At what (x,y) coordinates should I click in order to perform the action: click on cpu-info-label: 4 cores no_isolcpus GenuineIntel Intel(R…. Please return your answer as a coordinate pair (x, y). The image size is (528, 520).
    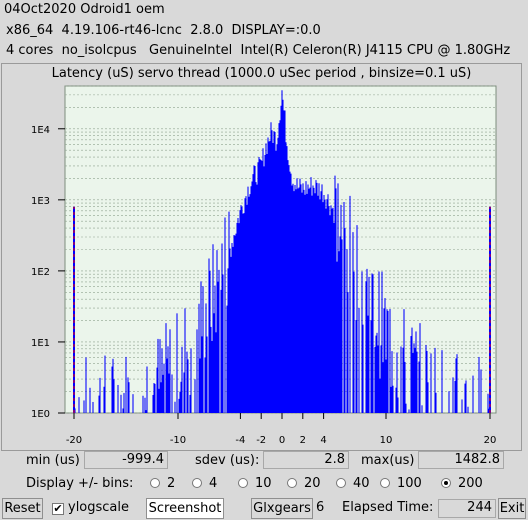
    Looking at the image, I should click on (258, 50).